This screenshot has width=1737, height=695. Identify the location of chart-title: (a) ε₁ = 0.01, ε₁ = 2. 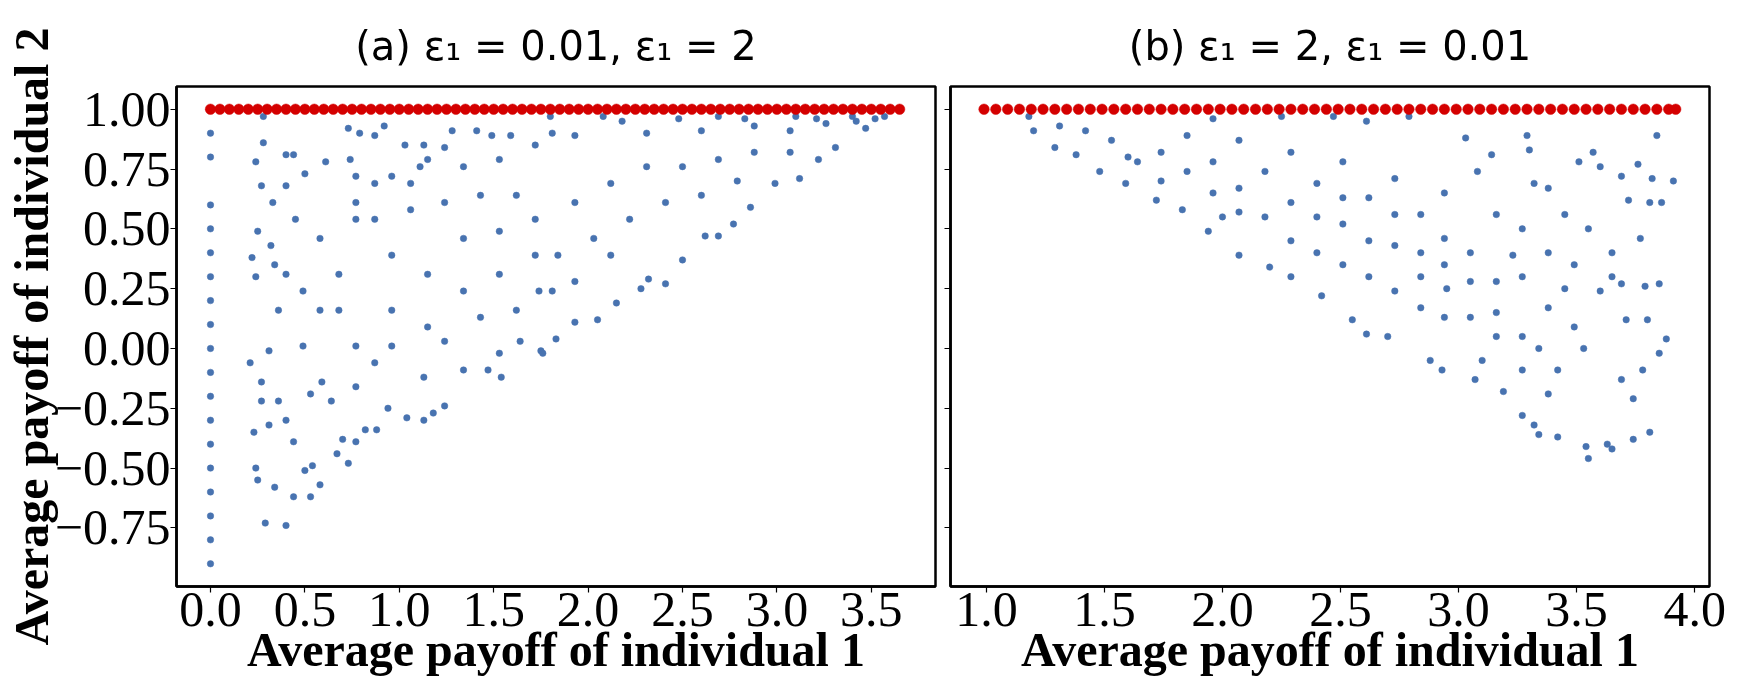
(556, 45).